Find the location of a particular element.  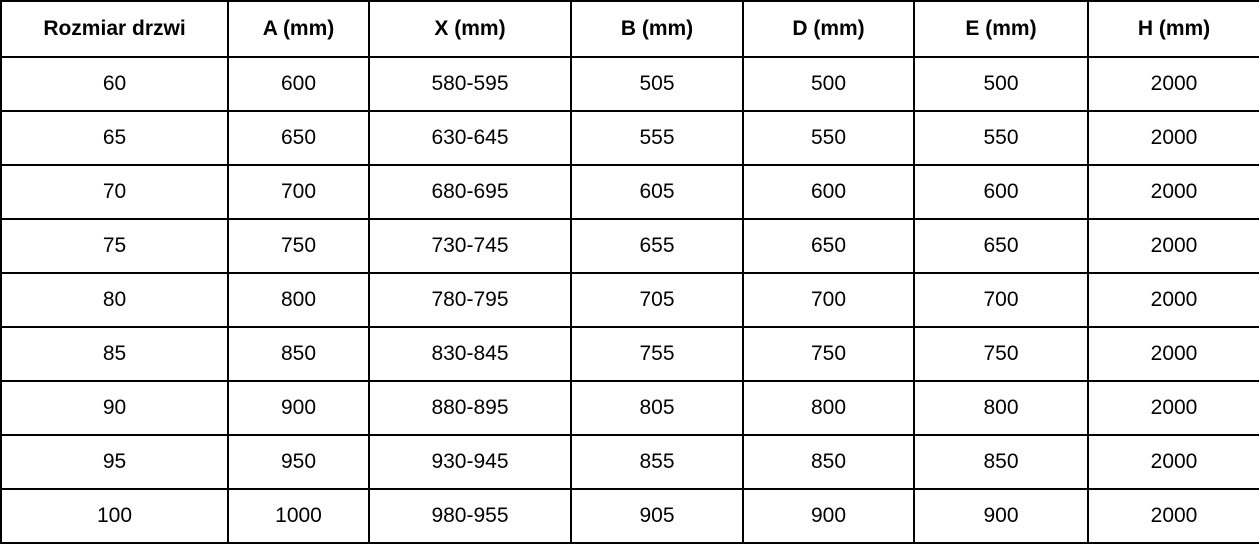

table-cell: 1000 is located at coordinates (298, 516).